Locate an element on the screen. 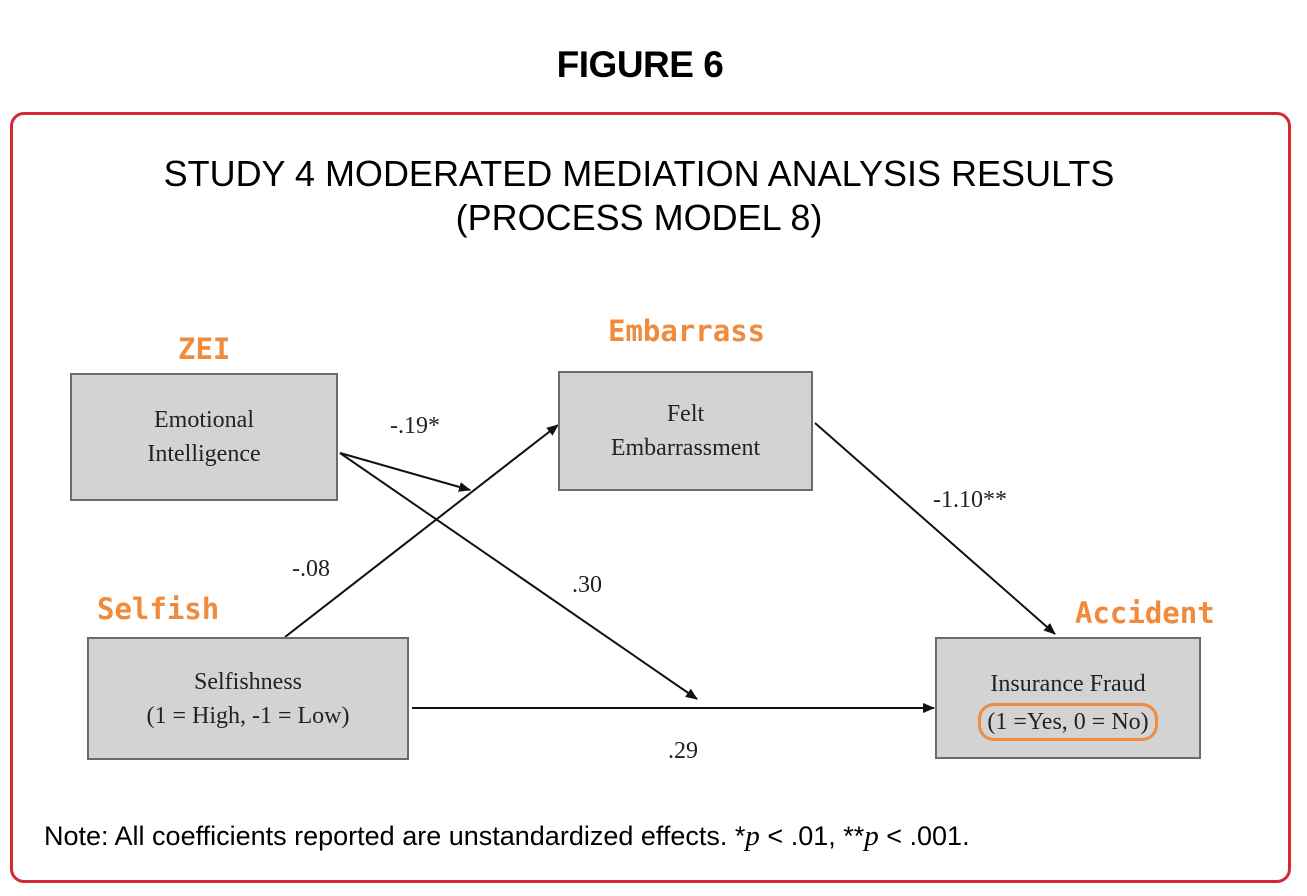 This screenshot has width=1307, height=896. coef-ei-interaction-fraud: .30 is located at coordinates (587, 585).